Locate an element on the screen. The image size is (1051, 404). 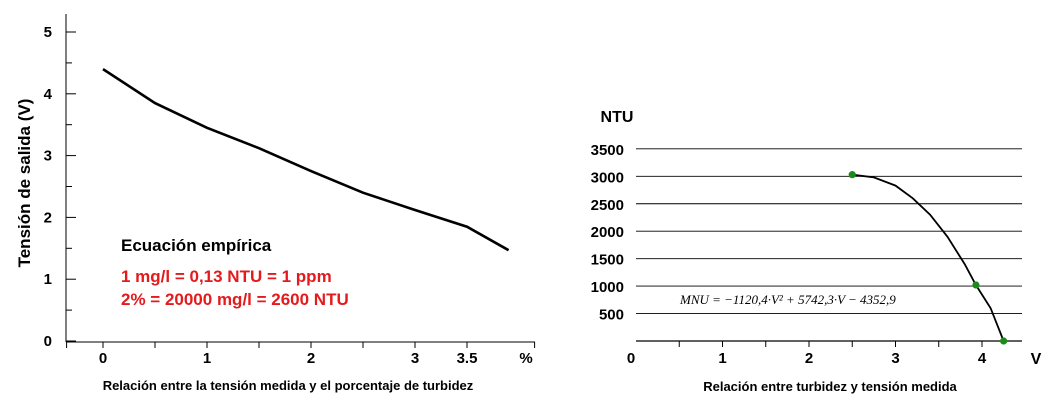
right-x-axis-label: Relación entre turbidez y tensión medida is located at coordinates (830, 386).